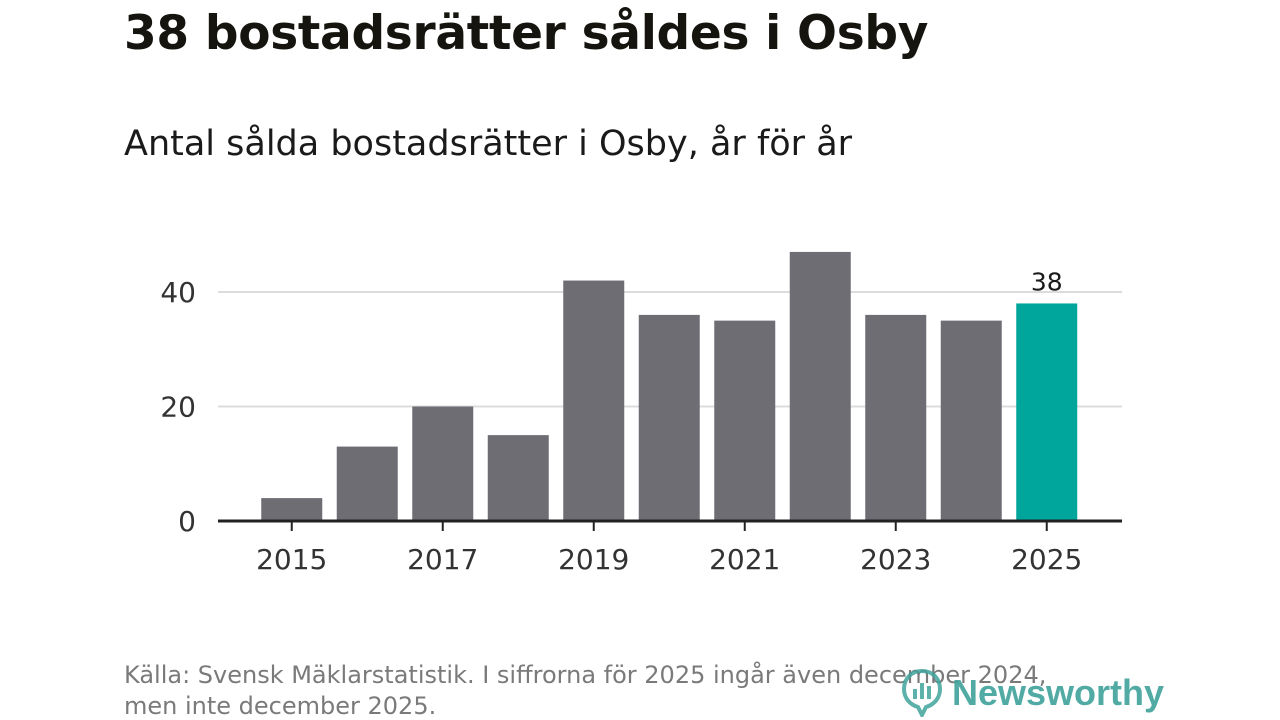 This screenshot has height=720, width=1280. Describe the element at coordinates (178, 407) in the screenshot. I see `y-tick-label-20: 20` at that location.